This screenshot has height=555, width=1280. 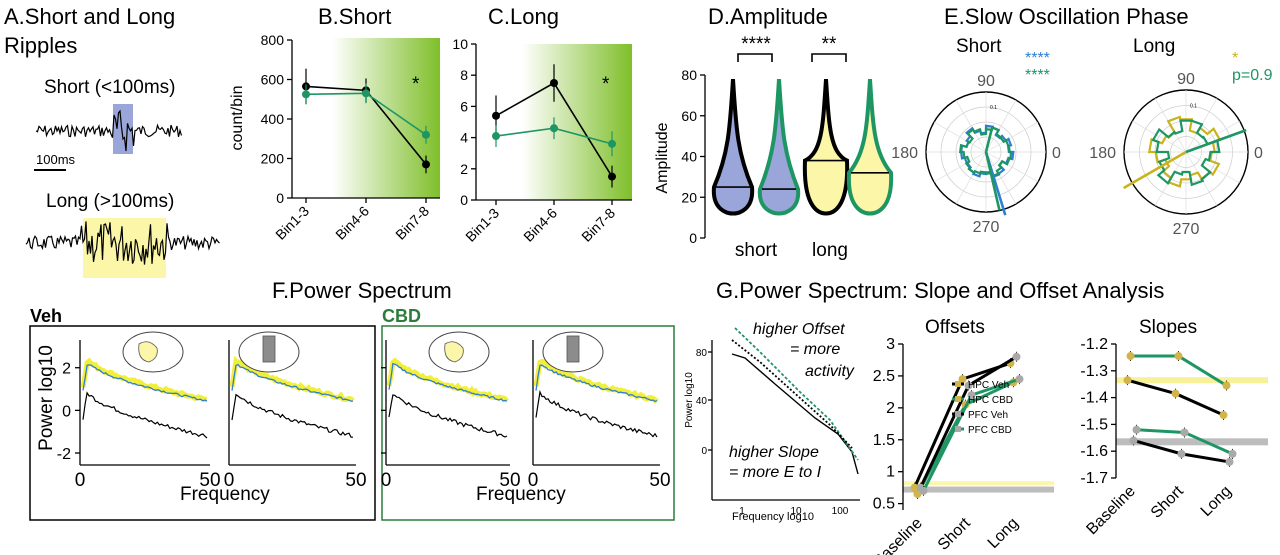 I want to click on g1-y-tick-label: 0, so click(x=704, y=451).